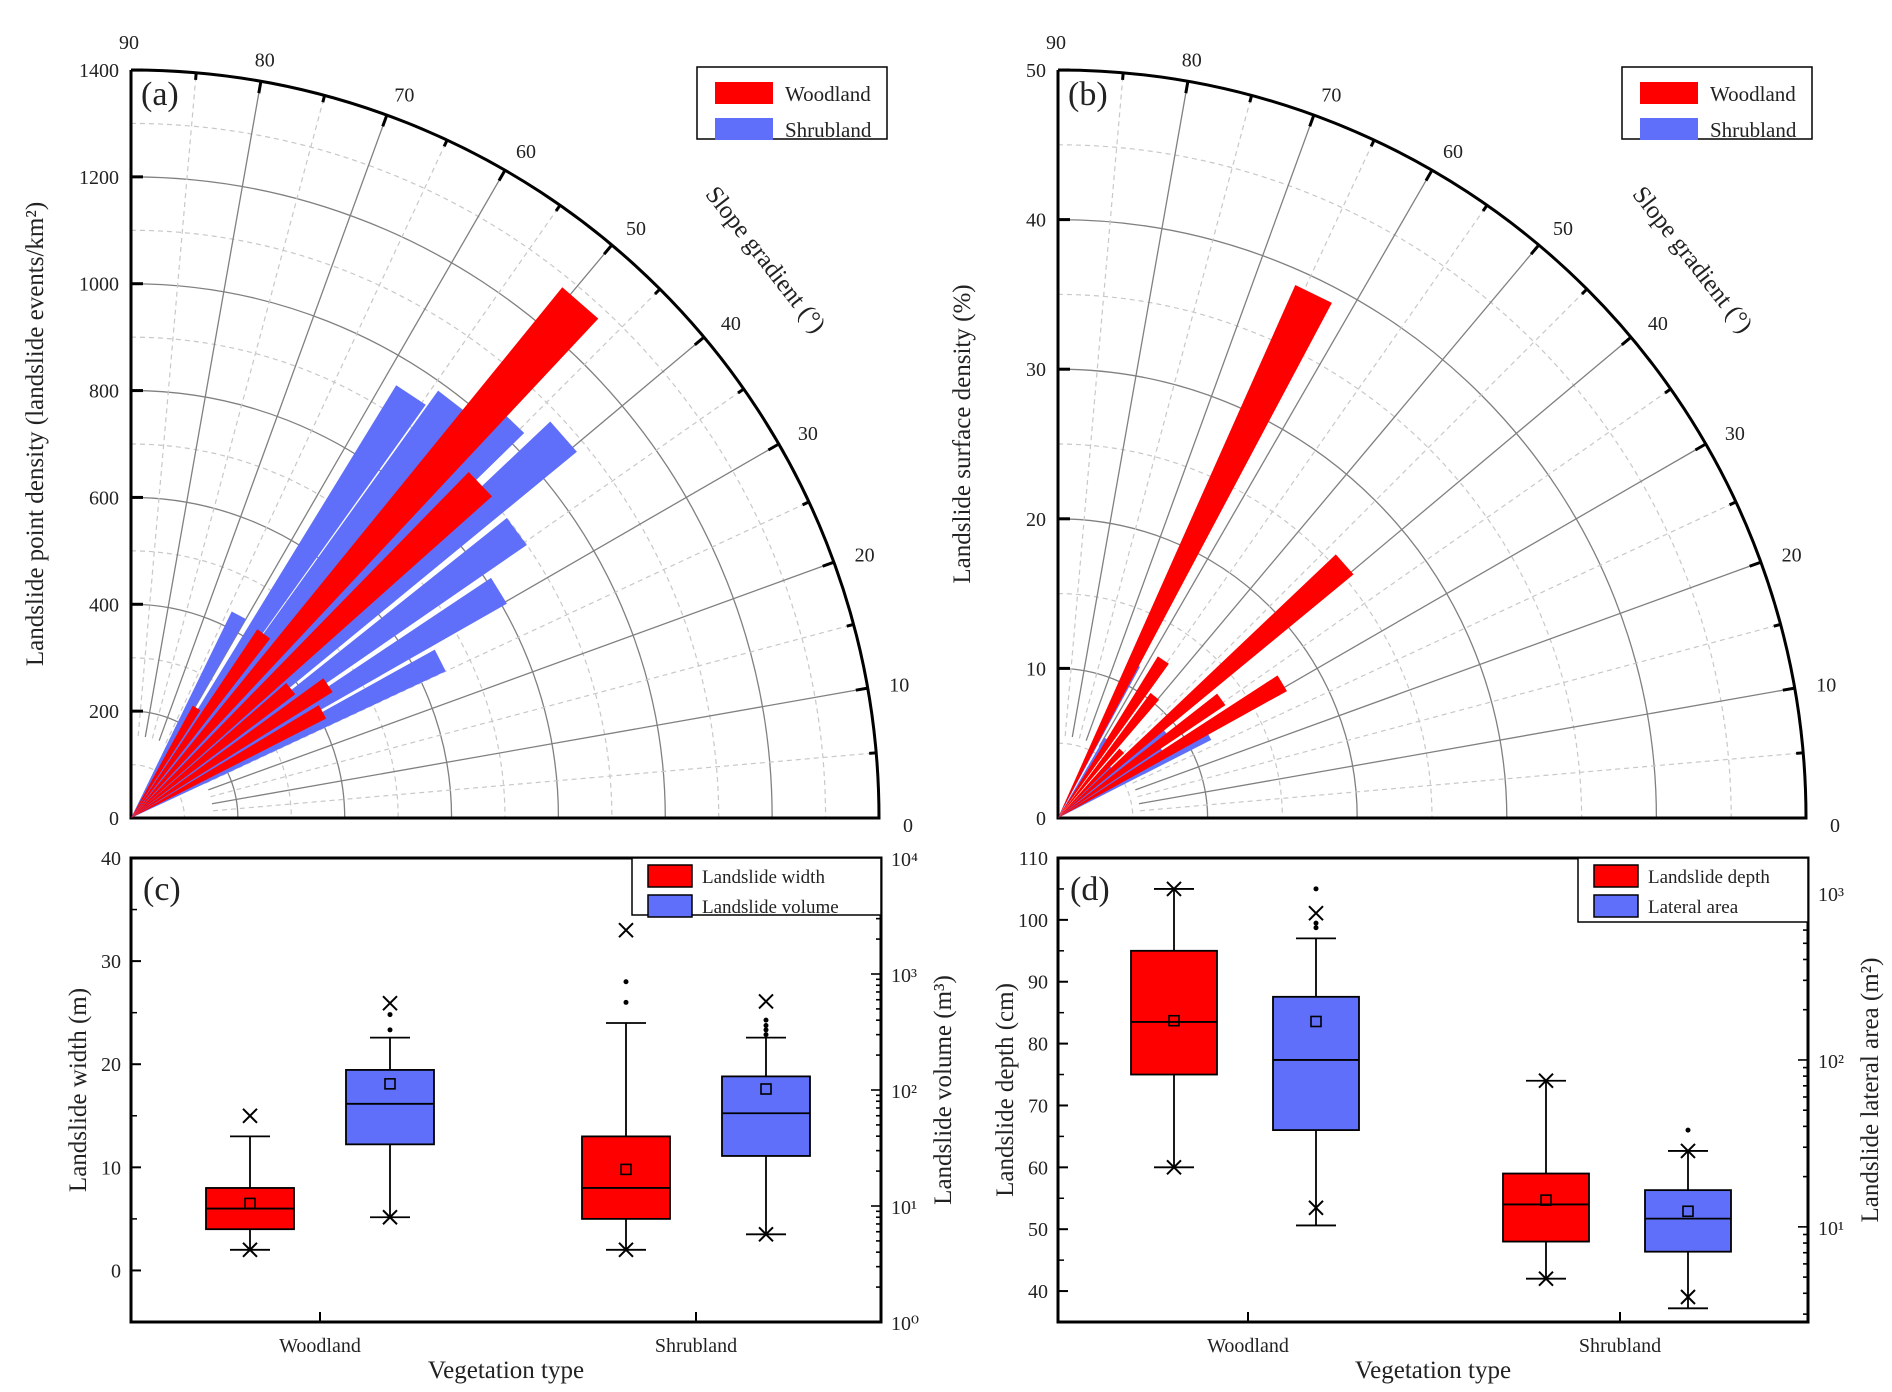  What do you see at coordinates (1090, 889) in the screenshot?
I see `panel-label: (d)` at bounding box center [1090, 889].